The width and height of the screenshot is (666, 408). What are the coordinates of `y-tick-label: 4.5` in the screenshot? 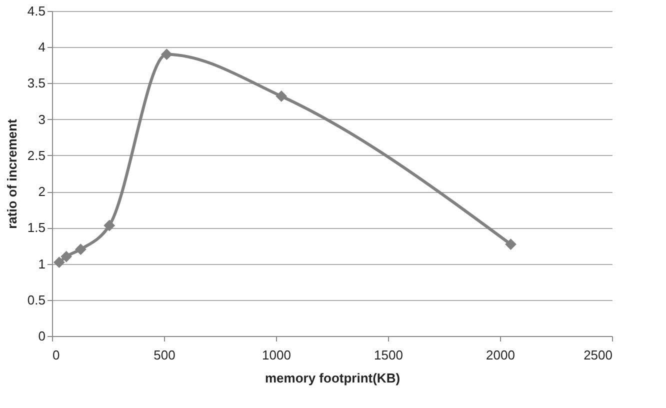 It's located at (36, 11).